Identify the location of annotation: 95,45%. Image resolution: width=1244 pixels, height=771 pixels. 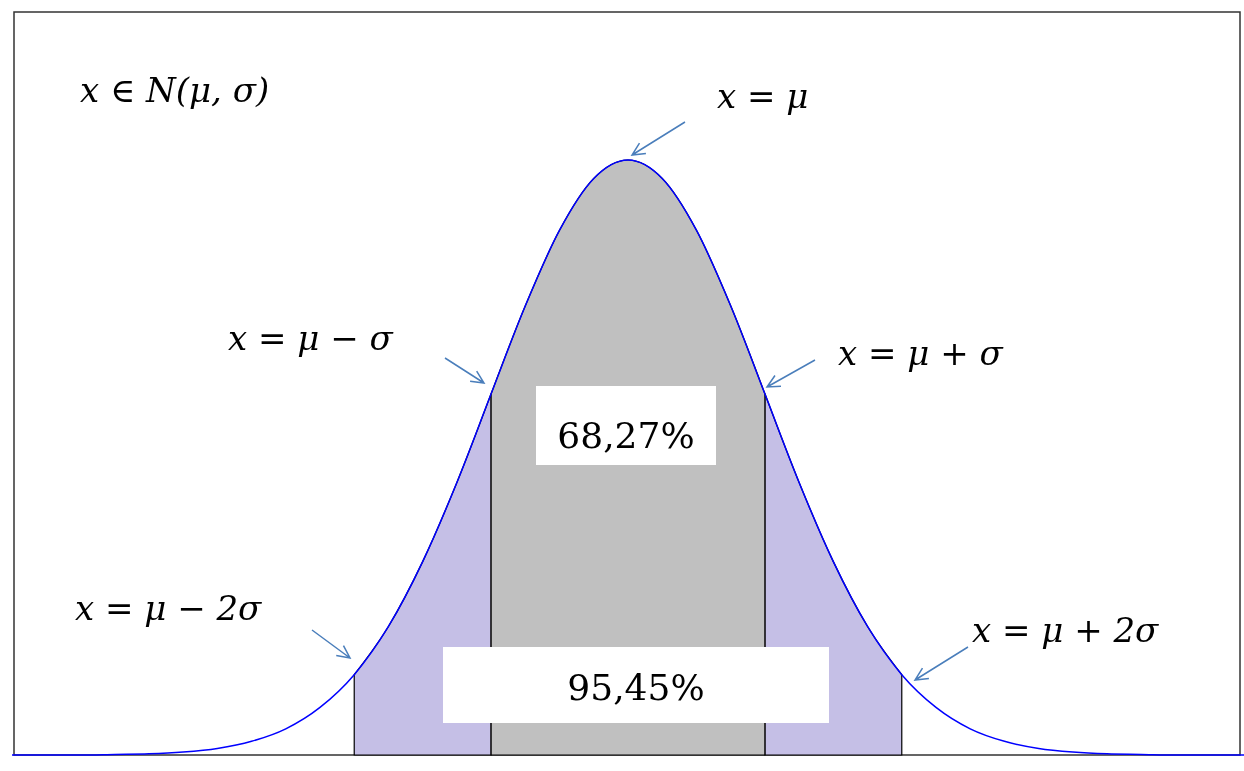
(636, 687).